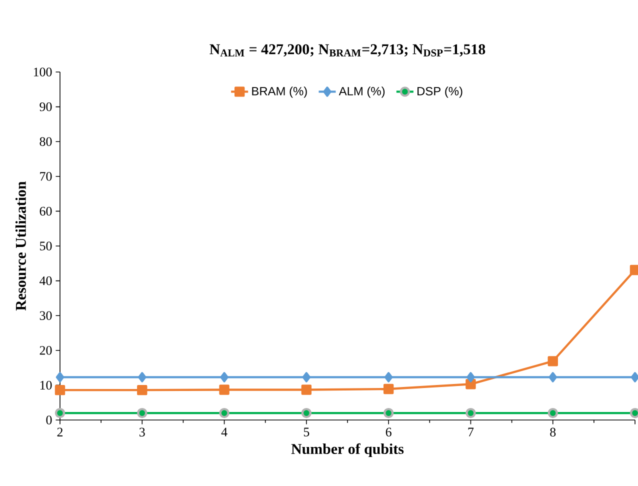  I want to click on y-tick-label: 100, so click(43, 72).